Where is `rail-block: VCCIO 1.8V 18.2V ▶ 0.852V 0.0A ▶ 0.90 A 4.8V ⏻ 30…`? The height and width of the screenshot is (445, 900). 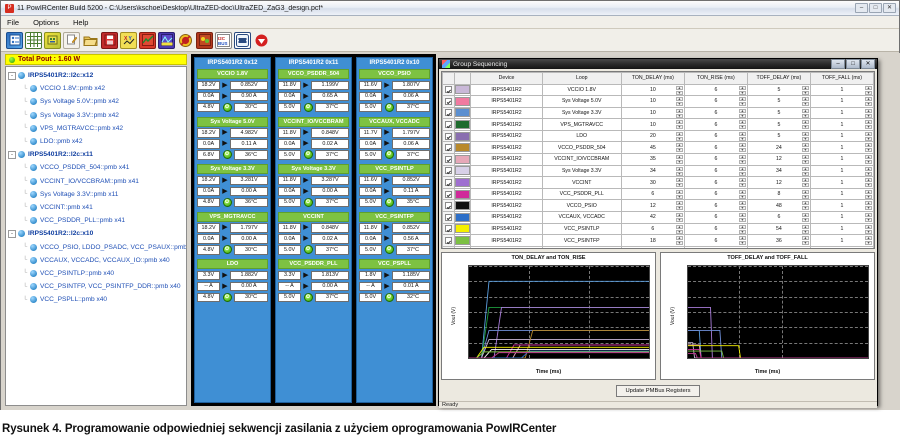
rail-block: VCCIO 1.8V 18.2V ▶ 0.852V 0.0A ▶ 0.90 A 4.8V ⏻ 30… is located at coordinates (232, 92).